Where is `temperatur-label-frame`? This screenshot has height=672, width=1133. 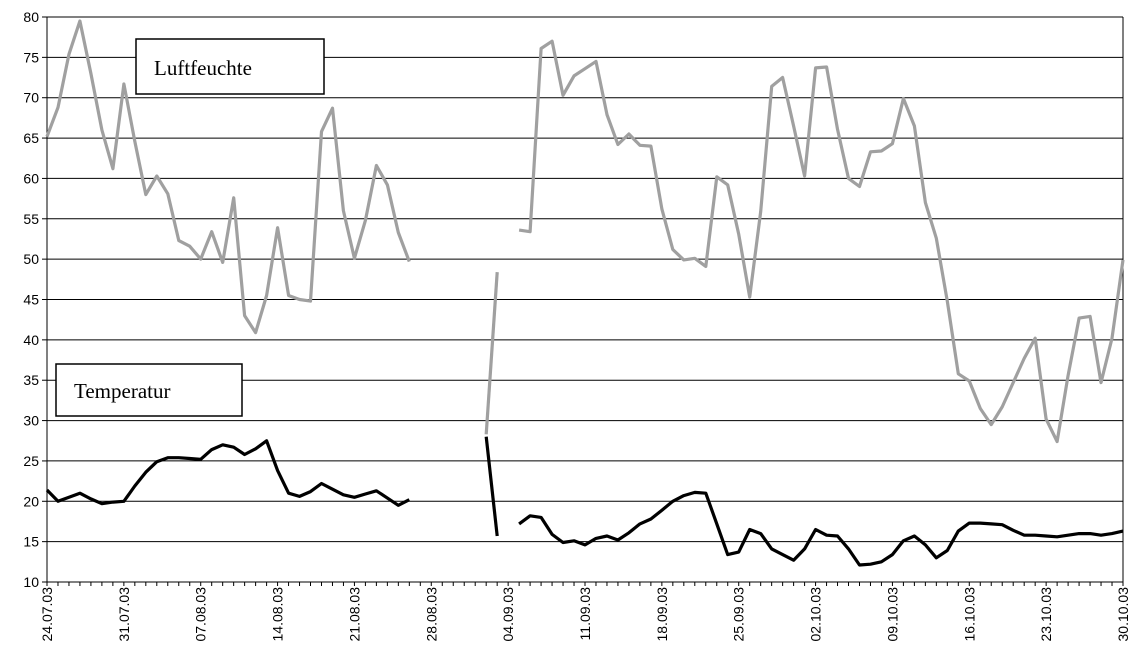
temperatur-label-frame is located at coordinates (149, 390).